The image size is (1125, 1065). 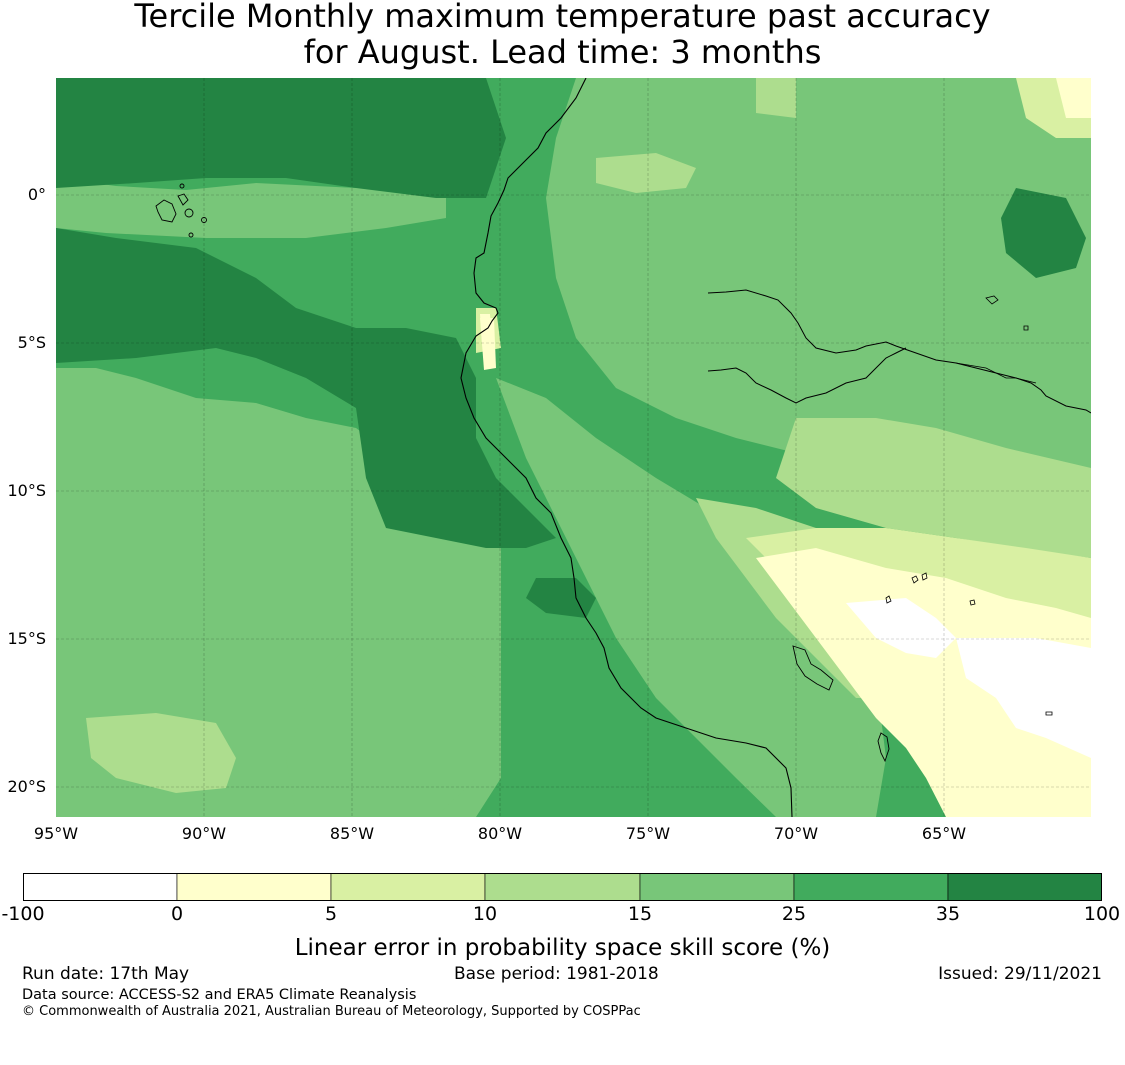 I want to click on lon-label-70w: 70°W, so click(x=796, y=833).